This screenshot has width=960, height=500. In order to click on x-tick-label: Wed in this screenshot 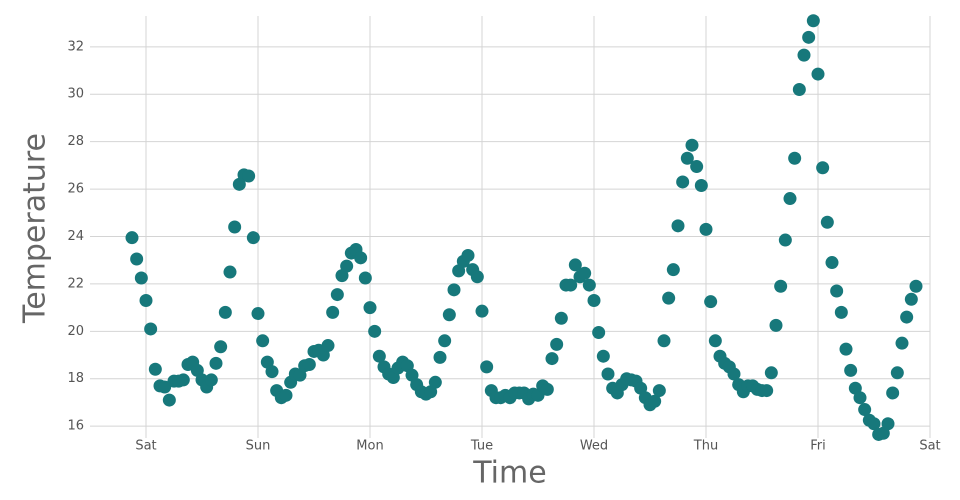, I will do `click(594, 446)`.